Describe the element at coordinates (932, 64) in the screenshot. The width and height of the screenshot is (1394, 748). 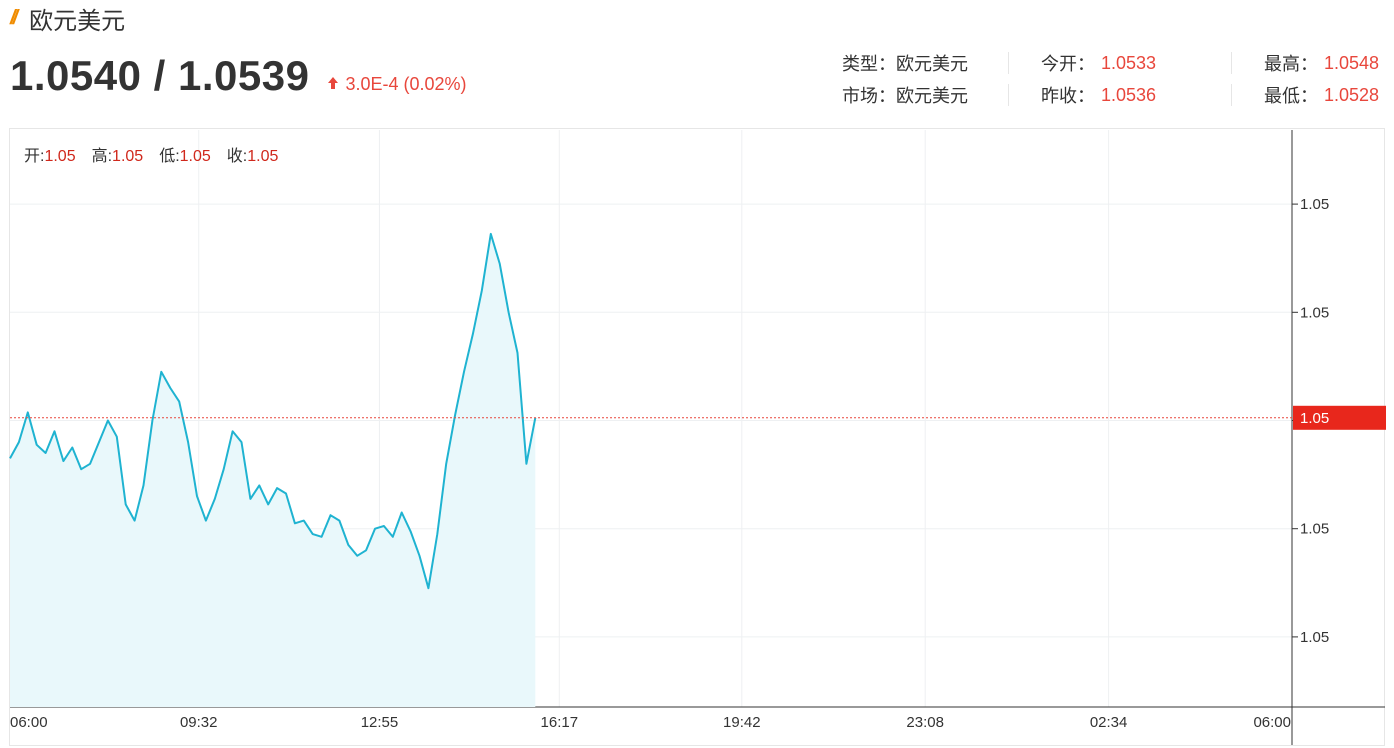
I see `info-type-value: 欧元美元` at that location.